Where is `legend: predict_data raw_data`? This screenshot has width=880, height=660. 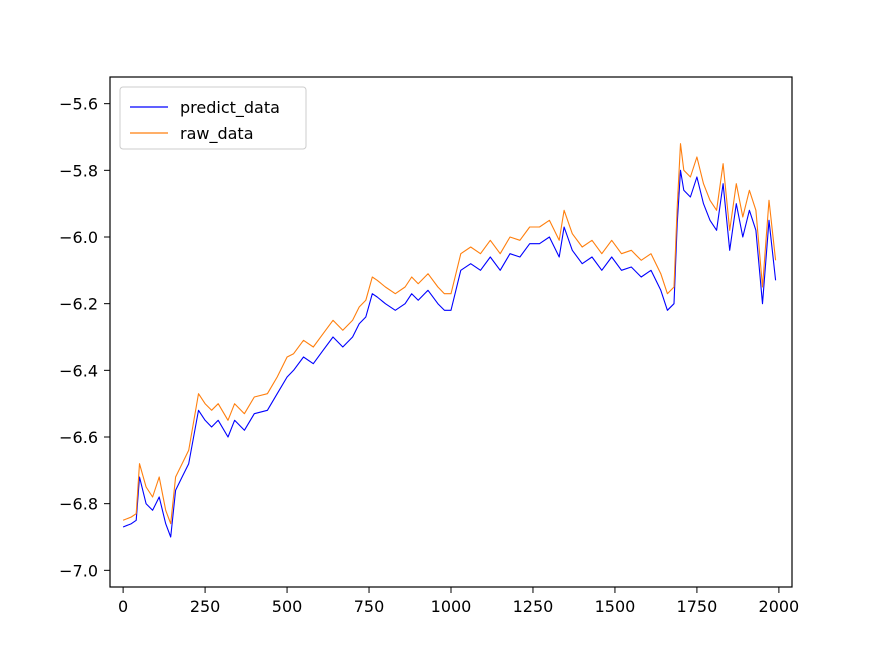
legend: predict_data raw_data is located at coordinates (213, 118).